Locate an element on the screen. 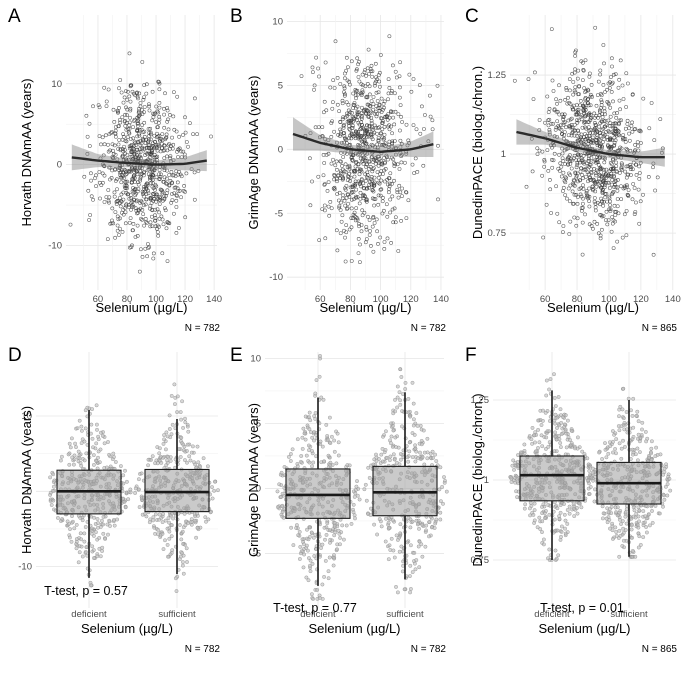 The image size is (685, 682). t-test-annotation: T-test, p = 0.77 is located at coordinates (315, 608).